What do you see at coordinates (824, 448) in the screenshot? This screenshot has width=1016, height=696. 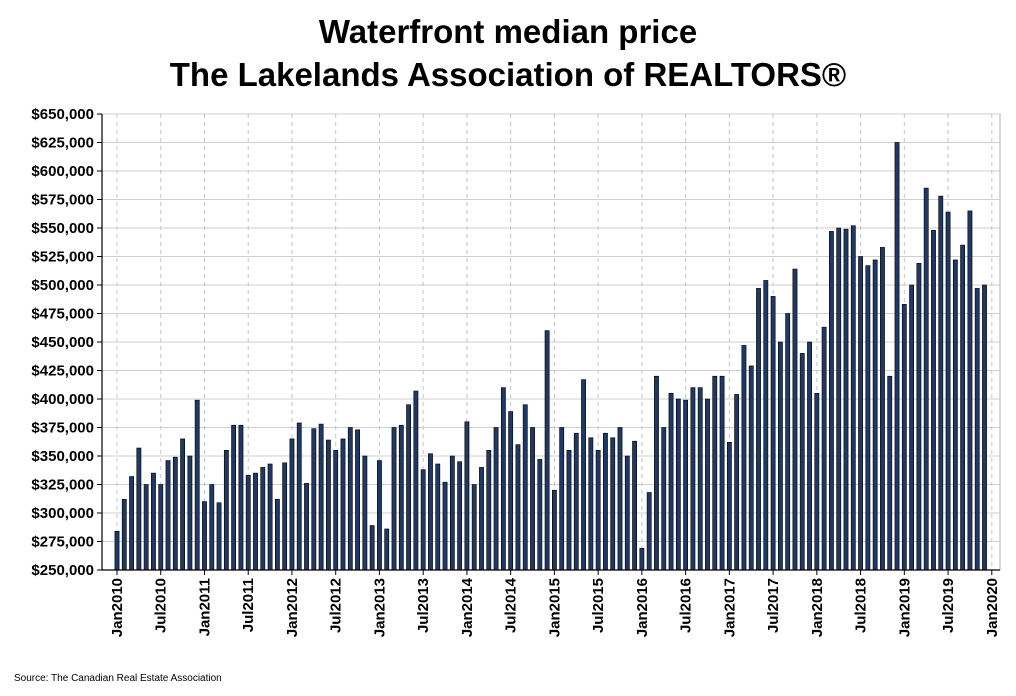 I see `bar-Feb2018` at bounding box center [824, 448].